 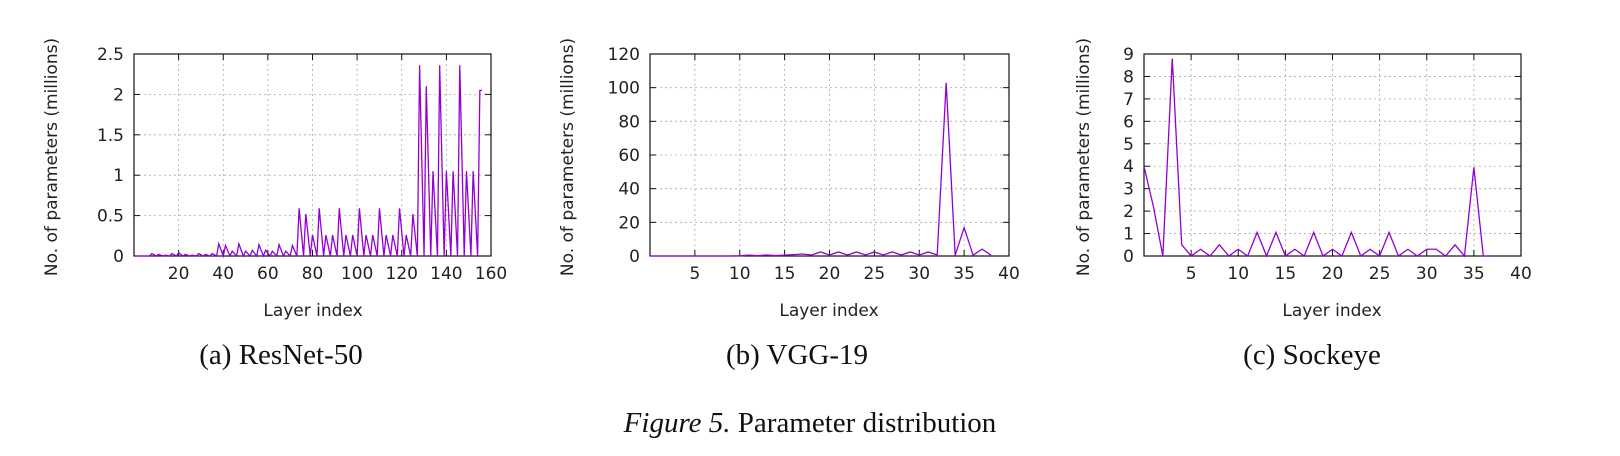 What do you see at coordinates (629, 223) in the screenshot?
I see `y-tick-label: 20` at bounding box center [629, 223].